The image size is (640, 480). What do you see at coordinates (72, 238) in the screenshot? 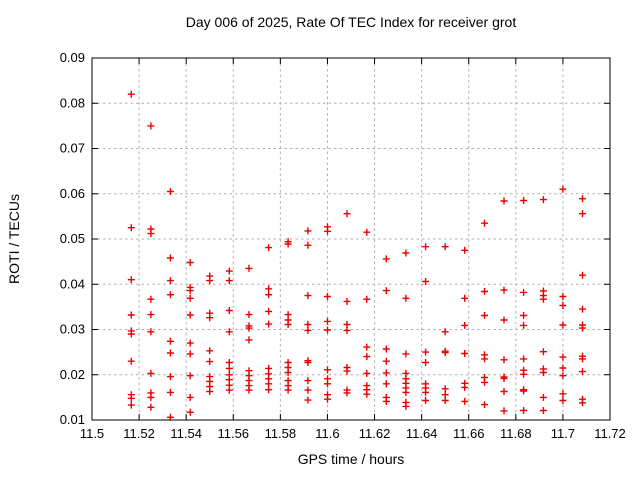
I see `y-tick-label: 0.05` at bounding box center [72, 238].